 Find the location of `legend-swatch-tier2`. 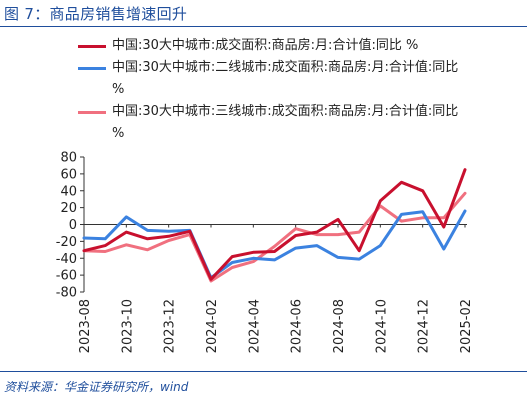

legend-swatch-tier2 is located at coordinates (92, 68).